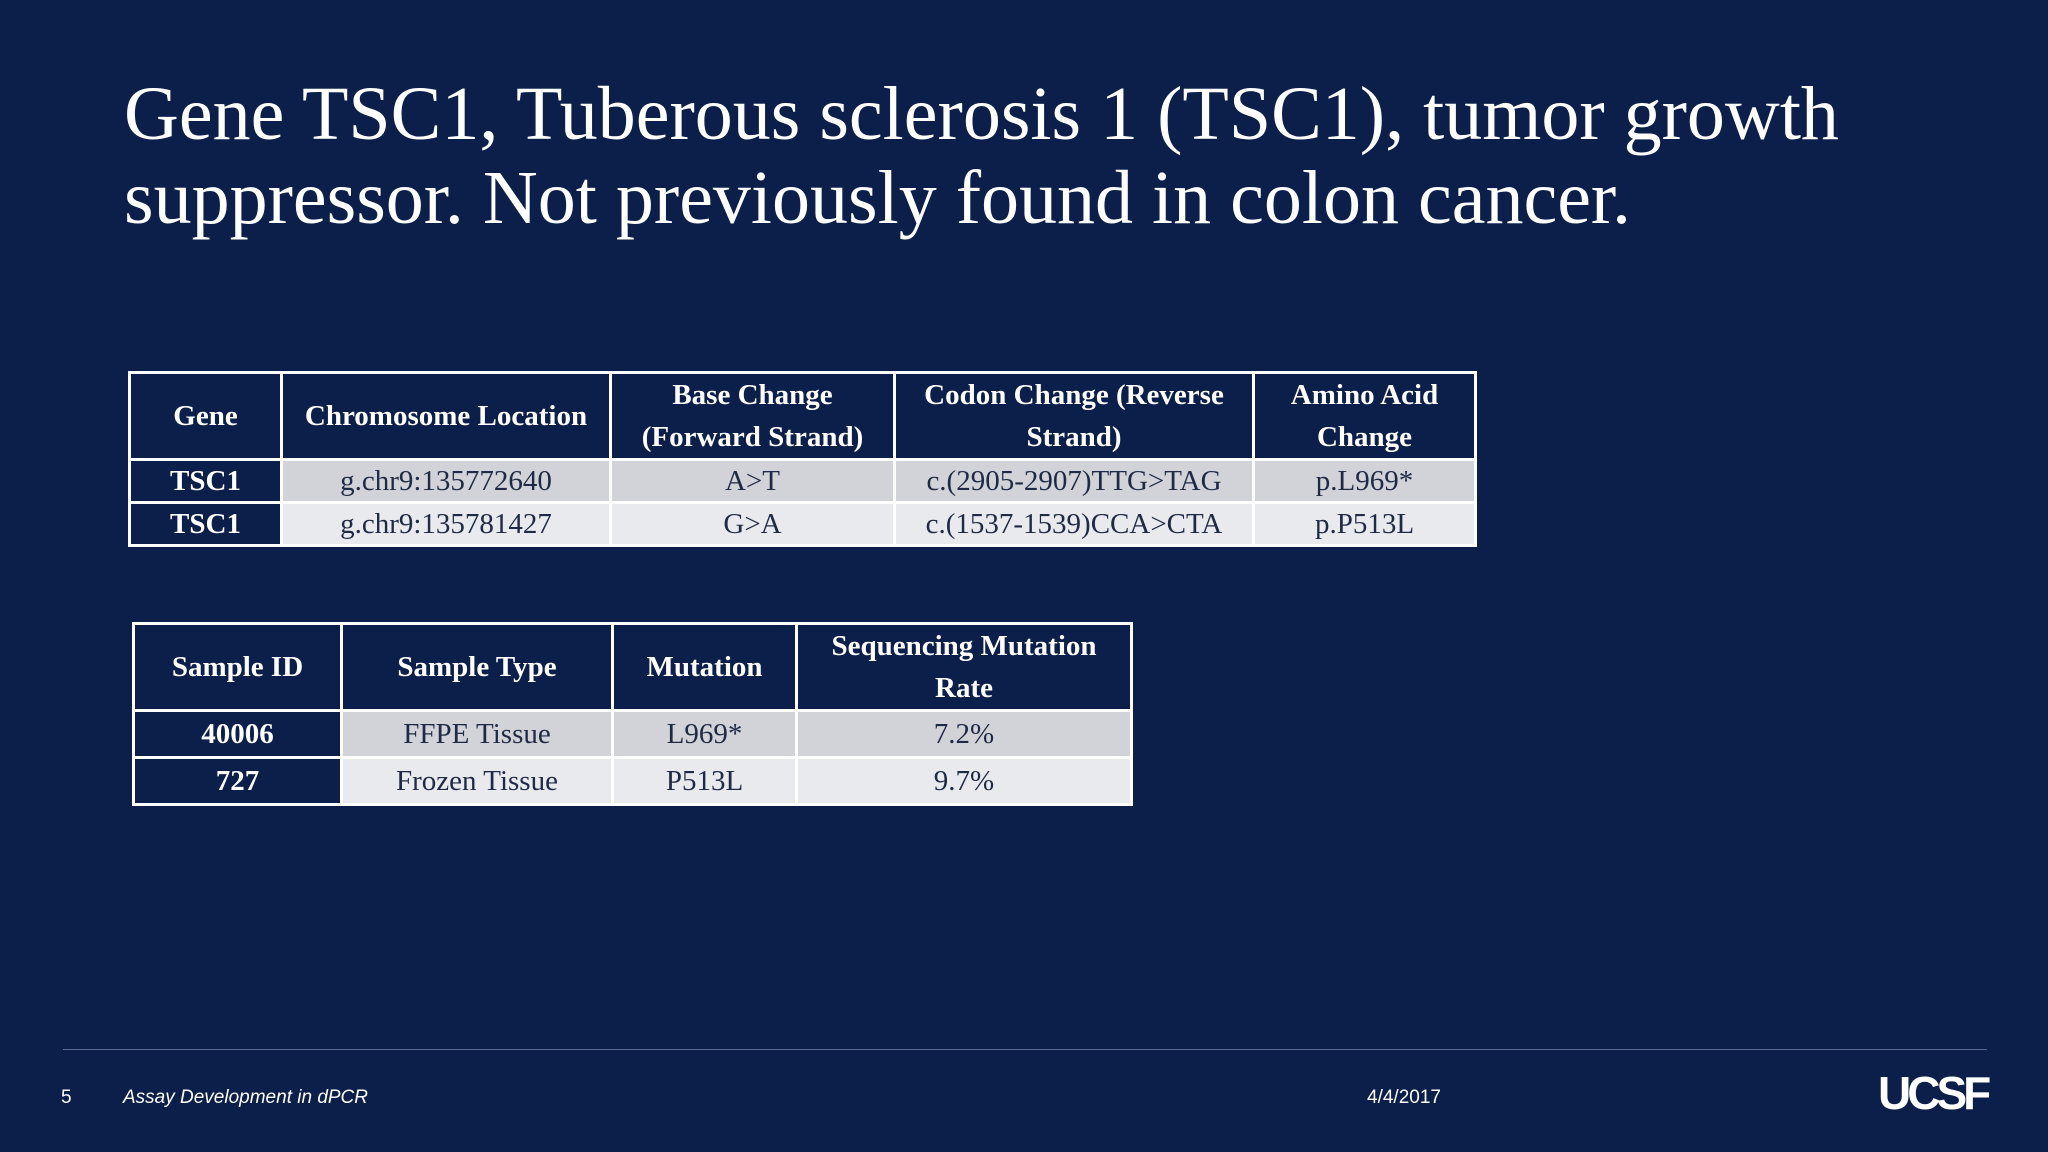 The width and height of the screenshot is (2048, 1152). Describe the element at coordinates (446, 416) in the screenshot. I see `header-cell: Chromosome Location` at that location.